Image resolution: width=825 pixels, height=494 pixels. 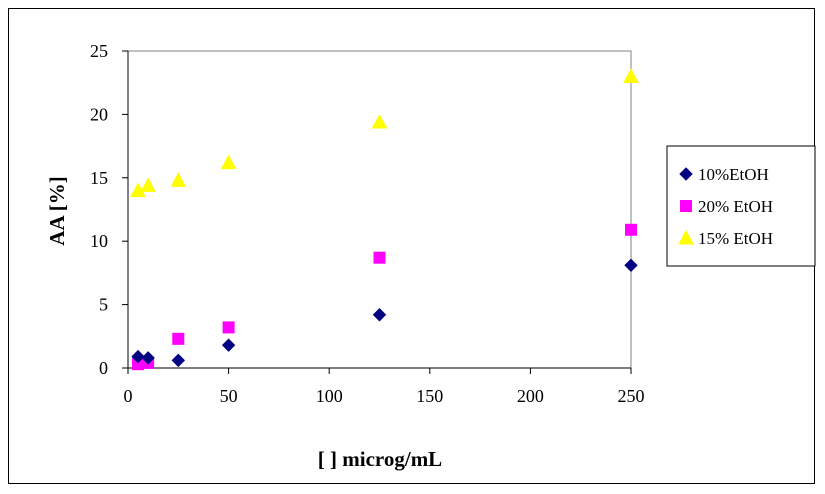 I want to click on y-tick-label: 25, so click(x=99, y=51).